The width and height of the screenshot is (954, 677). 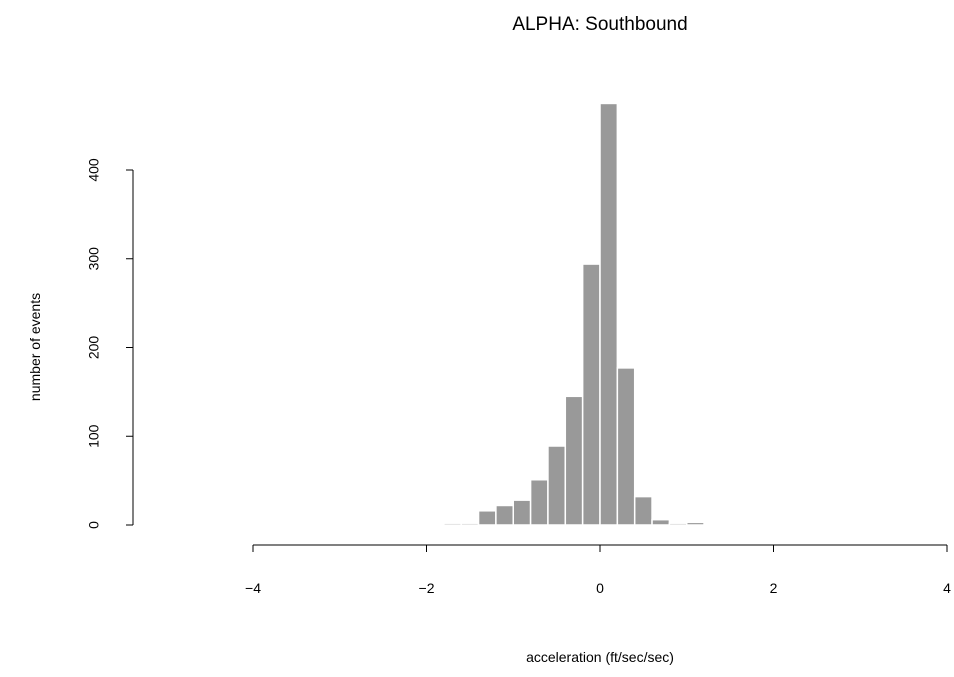 I want to click on x-axis-label: acceleration (ft/sec/sec), so click(x=600, y=657).